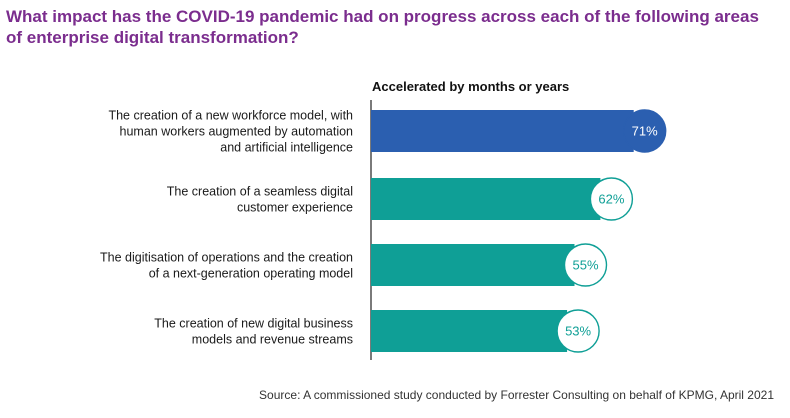 The image size is (790, 418). I want to click on category-label-3-line-2: of a next-generation operating model, so click(251, 274).